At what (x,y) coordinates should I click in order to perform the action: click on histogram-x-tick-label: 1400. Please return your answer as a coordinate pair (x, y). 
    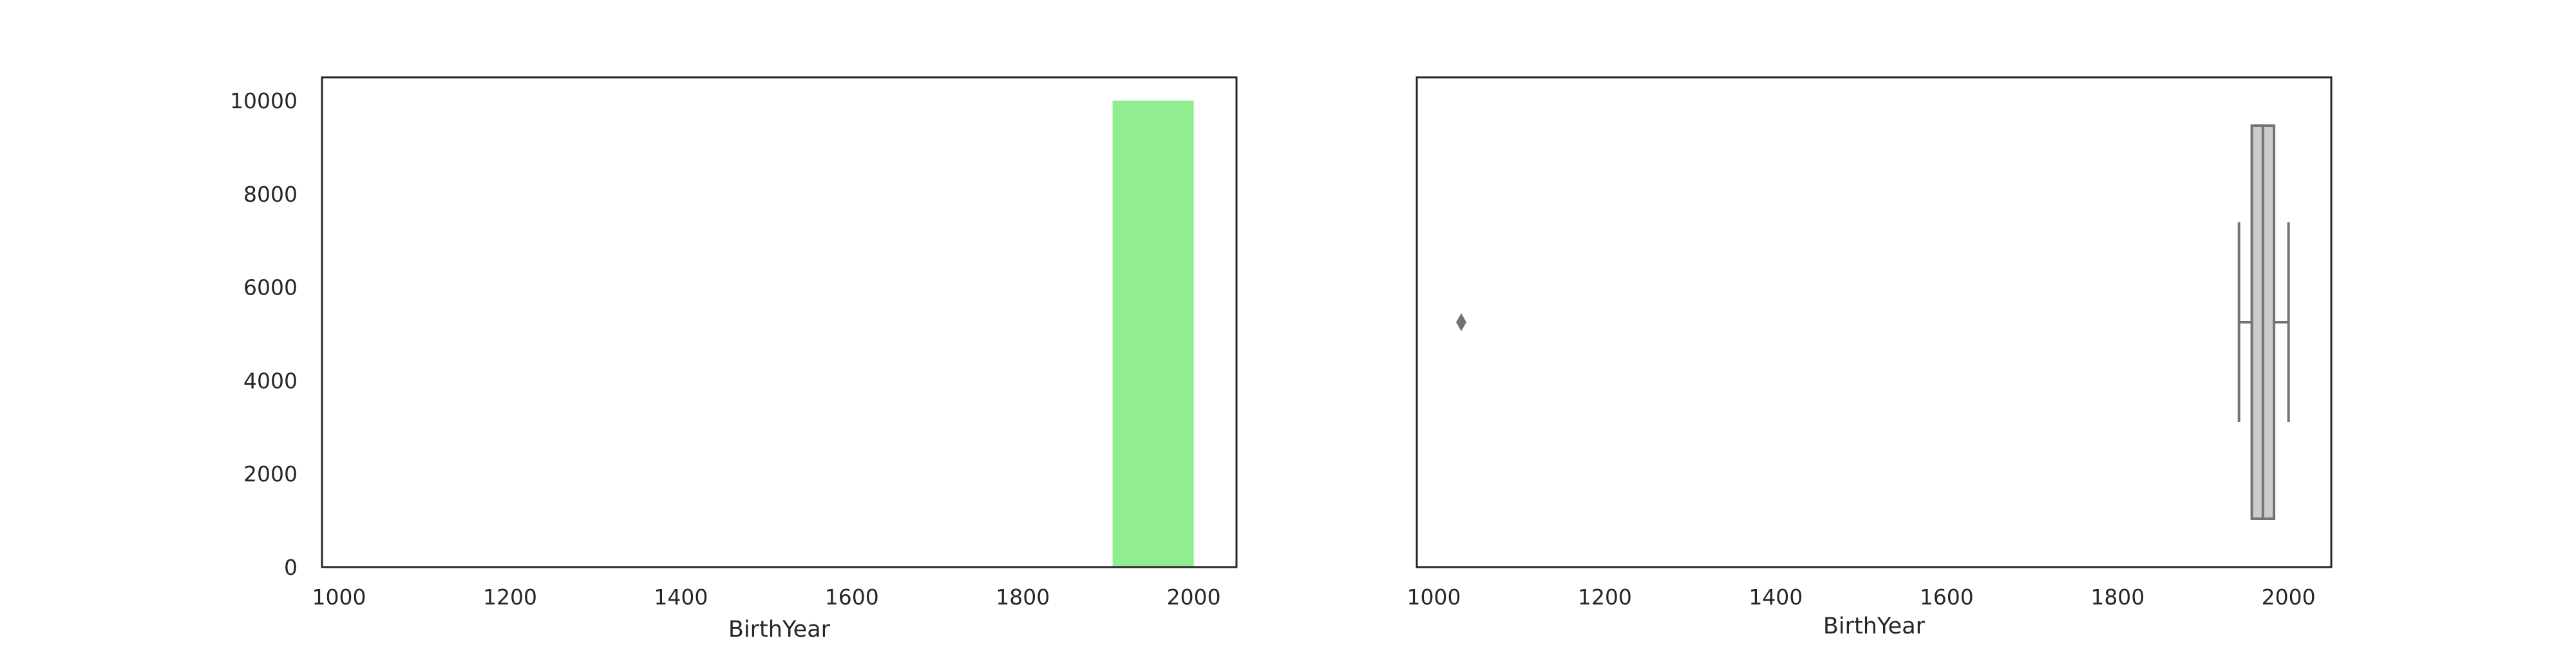
    Looking at the image, I should click on (681, 597).